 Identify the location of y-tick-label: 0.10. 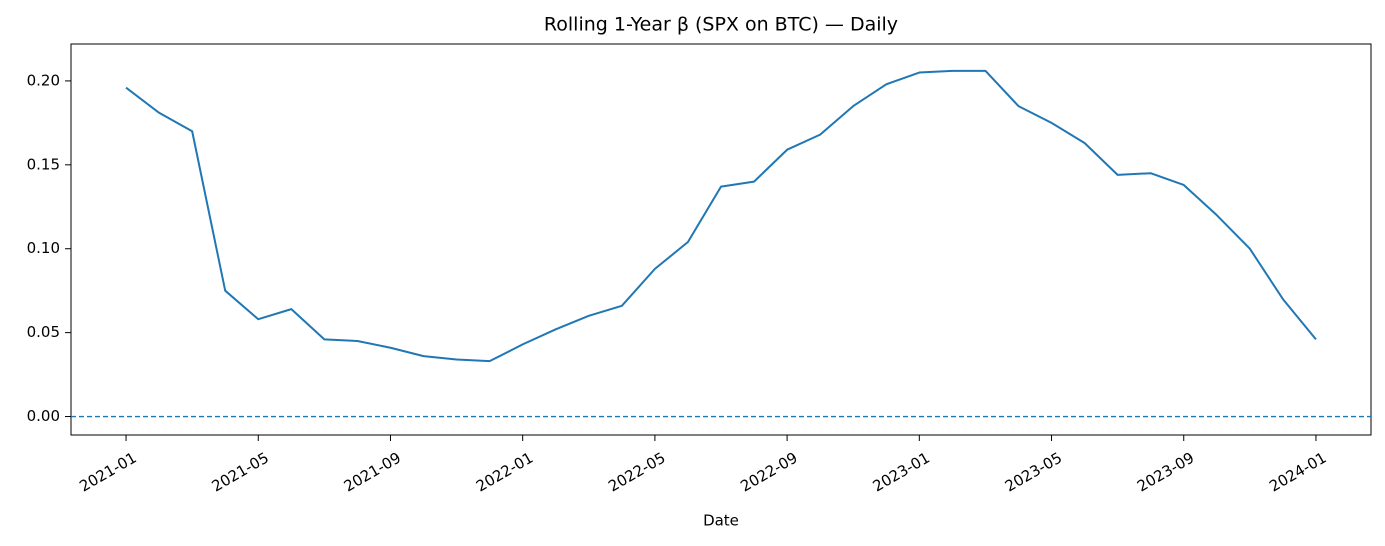
(43, 248).